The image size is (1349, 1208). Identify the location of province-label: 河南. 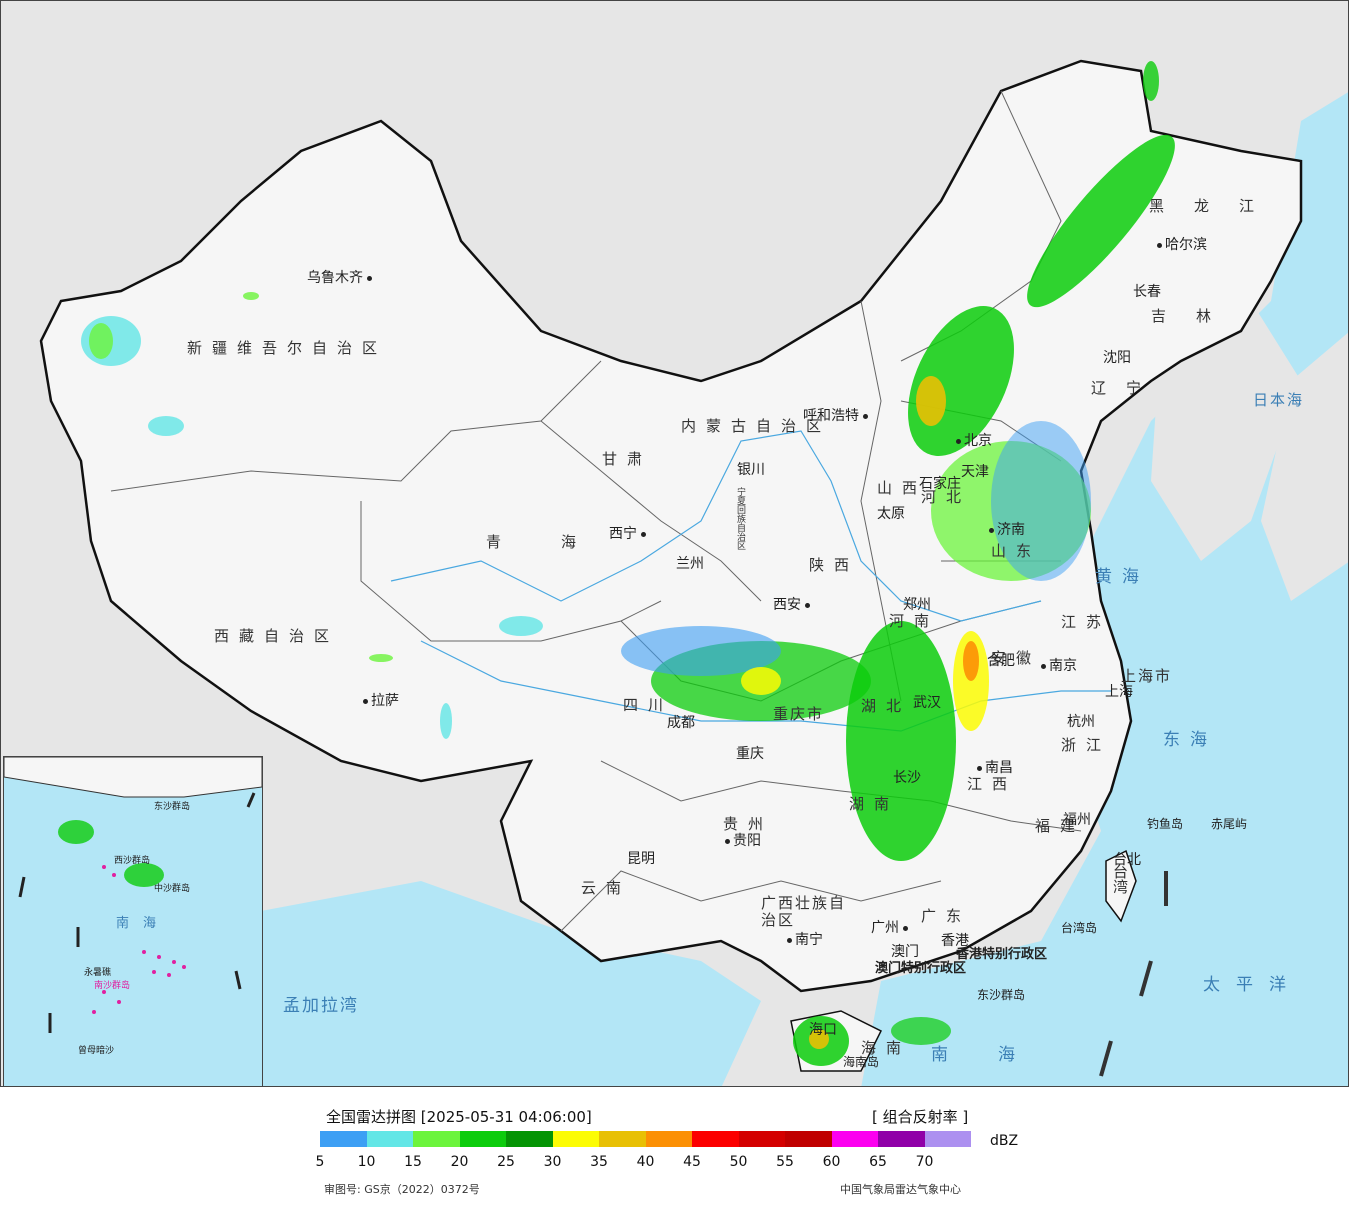
(914, 621).